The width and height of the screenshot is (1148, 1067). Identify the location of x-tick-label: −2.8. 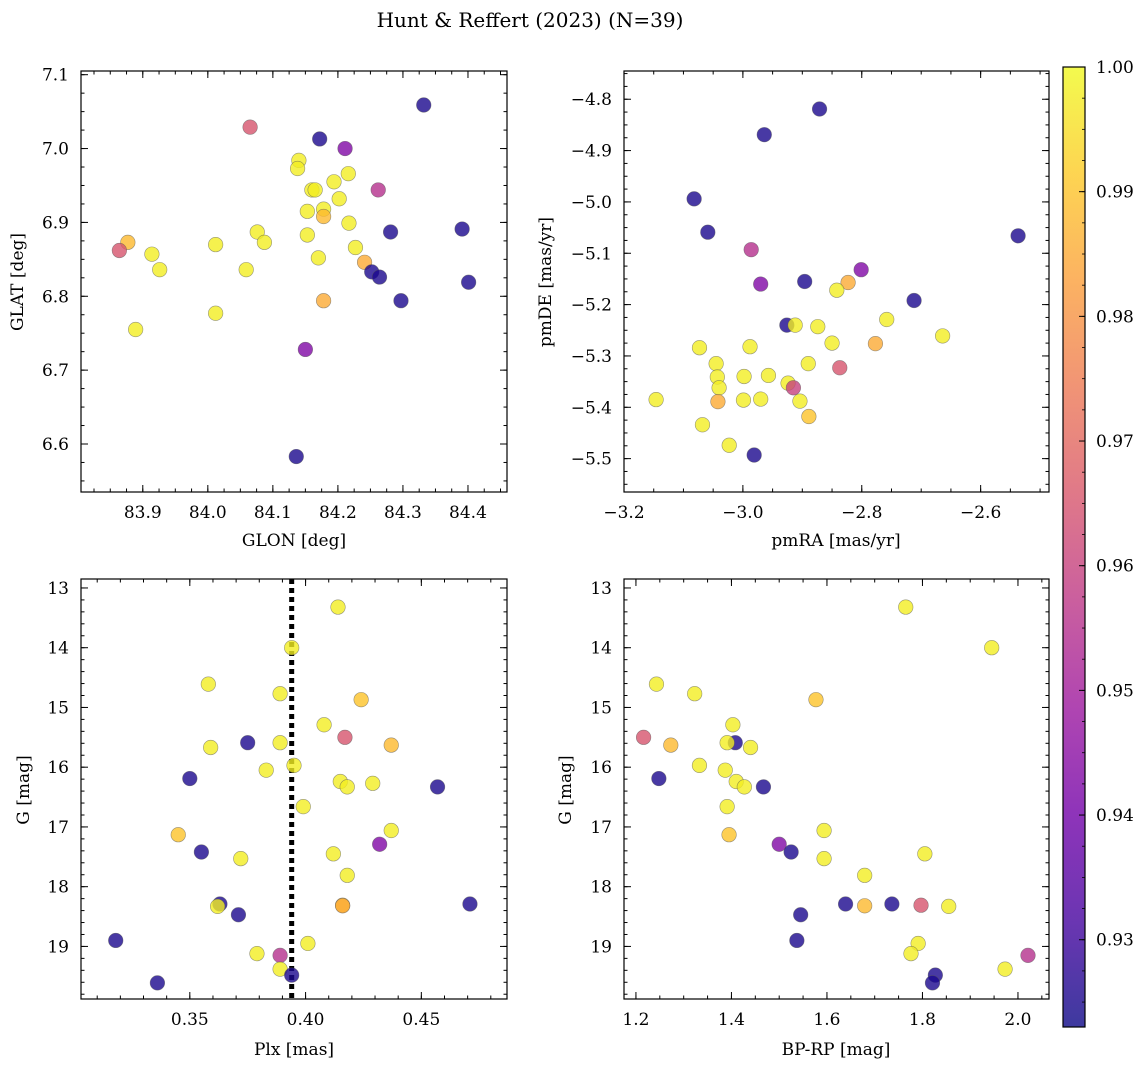
(861, 513).